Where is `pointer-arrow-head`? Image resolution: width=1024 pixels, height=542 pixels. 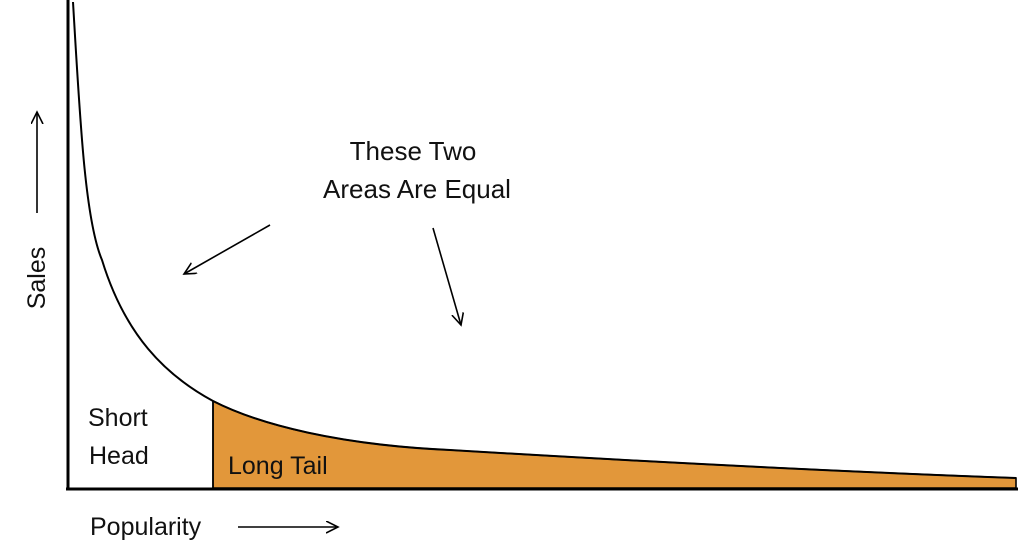 pointer-arrow-head is located at coordinates (227, 249).